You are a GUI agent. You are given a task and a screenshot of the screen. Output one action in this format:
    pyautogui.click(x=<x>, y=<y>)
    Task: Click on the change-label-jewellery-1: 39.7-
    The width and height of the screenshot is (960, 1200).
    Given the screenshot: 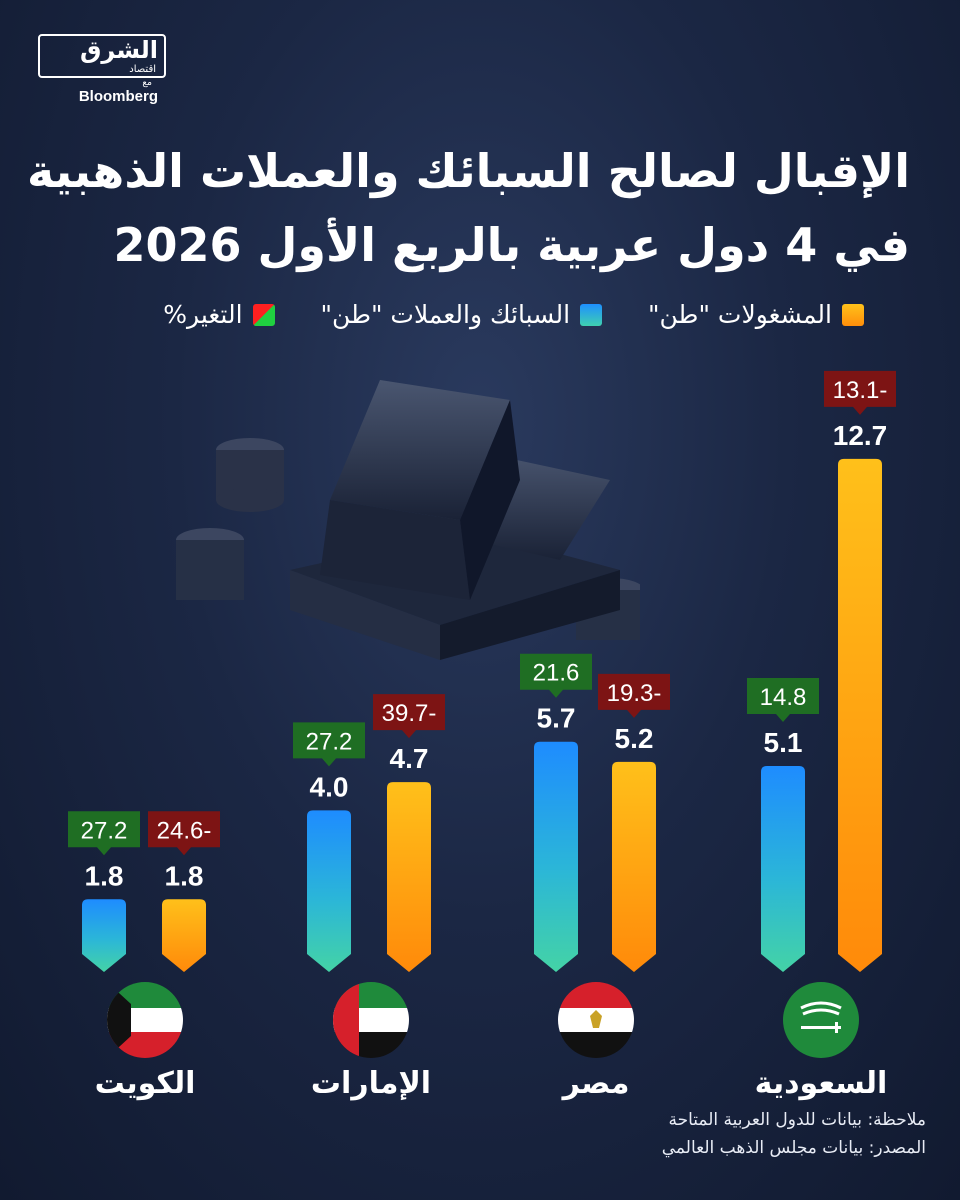 What is the action you would take?
    pyautogui.click(x=409, y=713)
    